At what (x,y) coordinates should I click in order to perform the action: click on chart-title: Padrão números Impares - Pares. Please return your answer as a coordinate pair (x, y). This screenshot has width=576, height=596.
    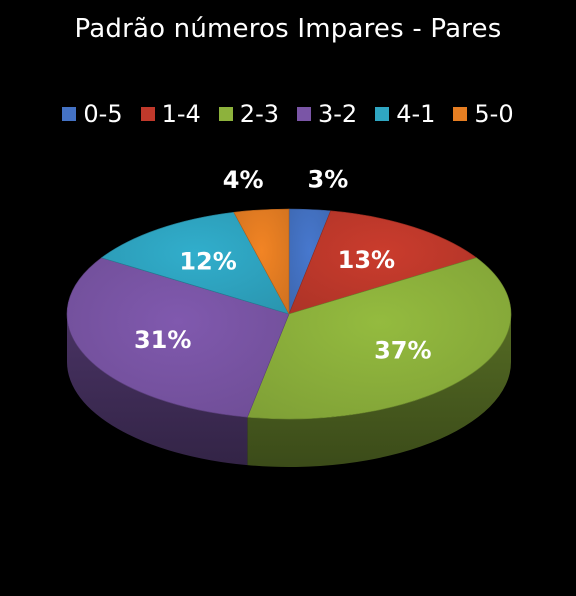
    Looking at the image, I should click on (288, 29).